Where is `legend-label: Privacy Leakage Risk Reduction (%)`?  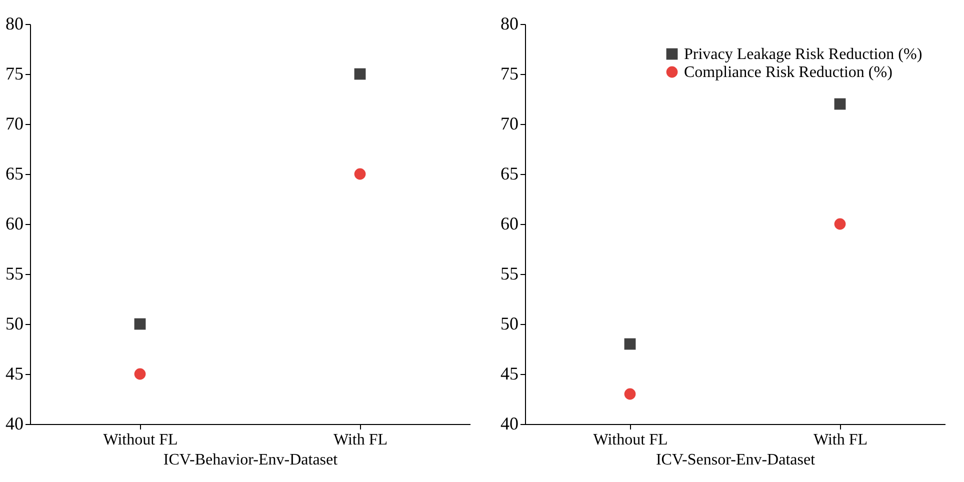
legend-label: Privacy Leakage Risk Reduction (%) is located at coordinates (803, 54).